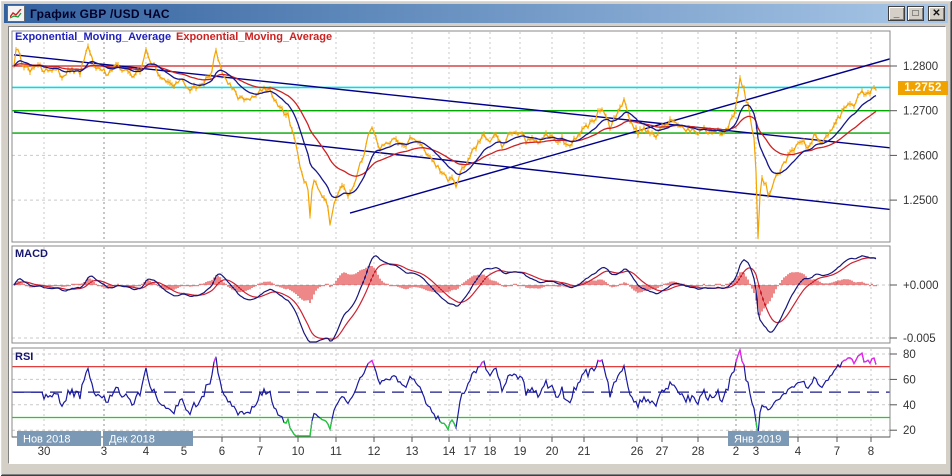 The image size is (952, 476). What do you see at coordinates (920, 156) in the screenshot?
I see `svg-text: 1.2600` at bounding box center [920, 156].